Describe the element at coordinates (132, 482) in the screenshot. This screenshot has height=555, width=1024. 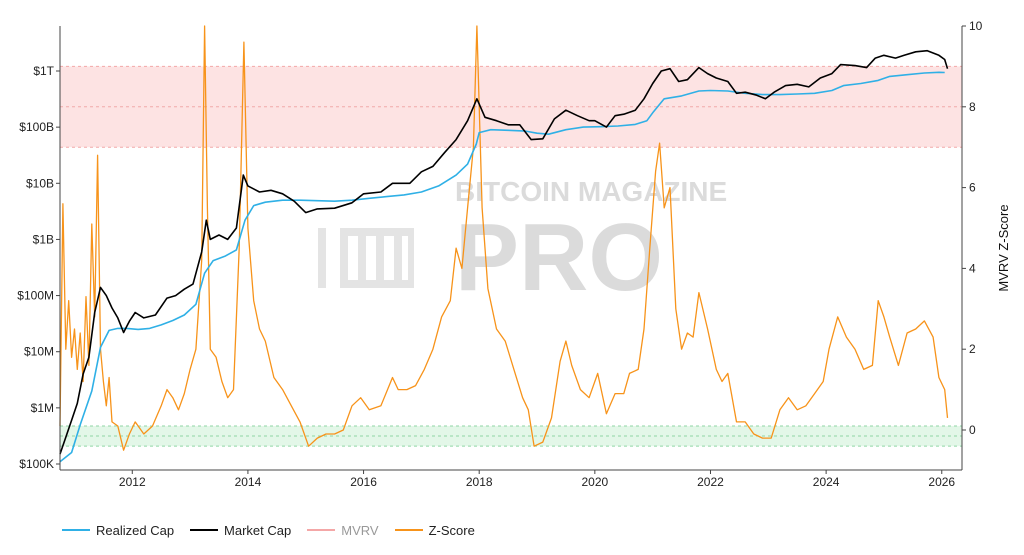
I see `x-tick-label: 2012` at that location.